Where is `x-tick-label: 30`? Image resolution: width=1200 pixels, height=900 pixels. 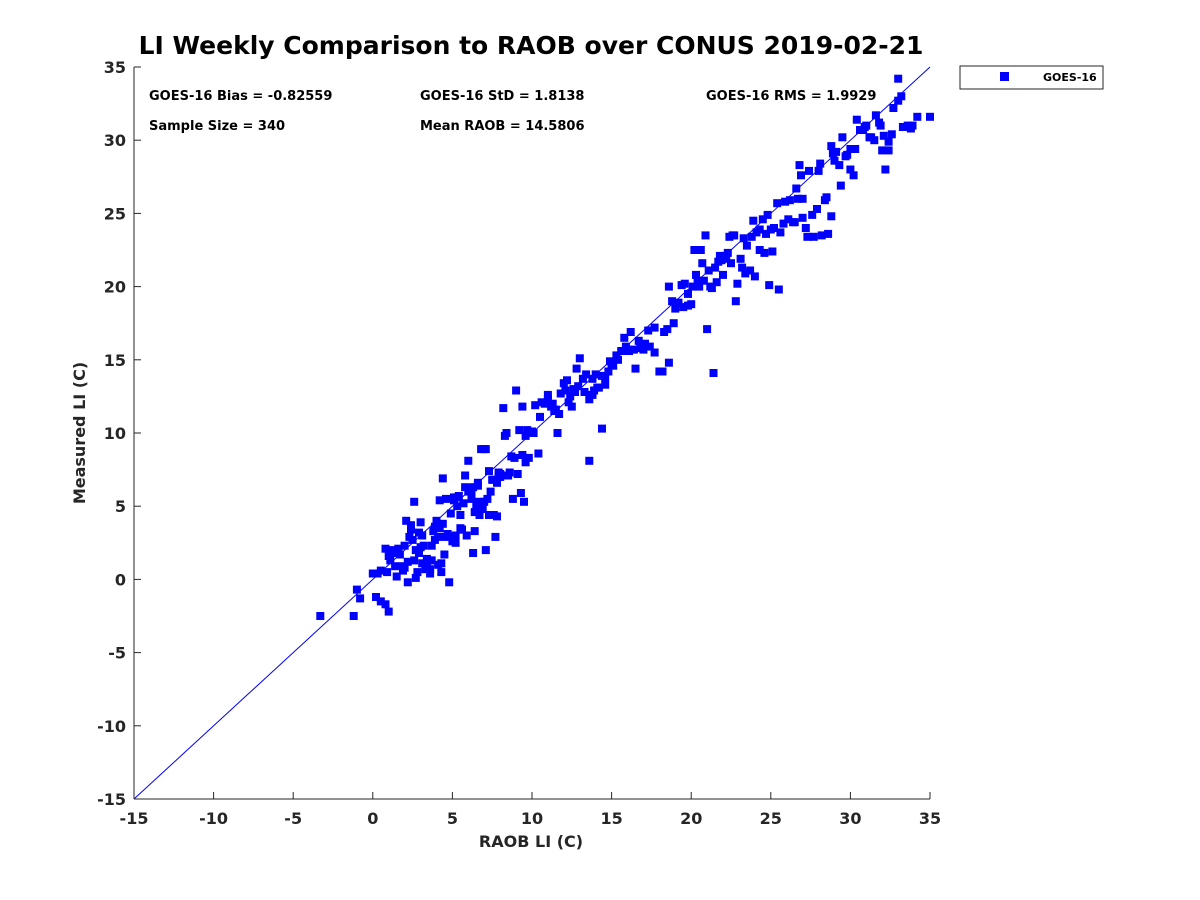
x-tick-label: 30 is located at coordinates (850, 818).